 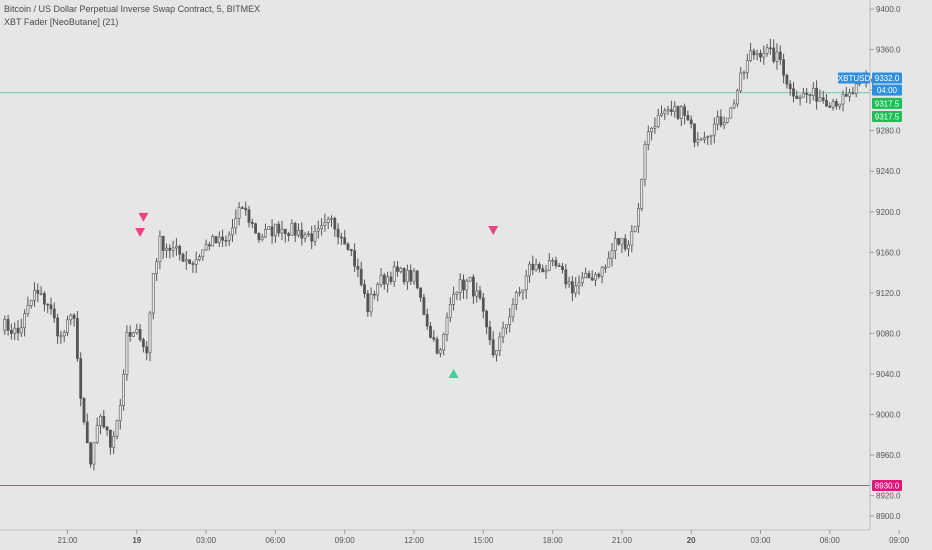 What do you see at coordinates (136, 540) in the screenshot?
I see `time-tick-label: 19` at bounding box center [136, 540].